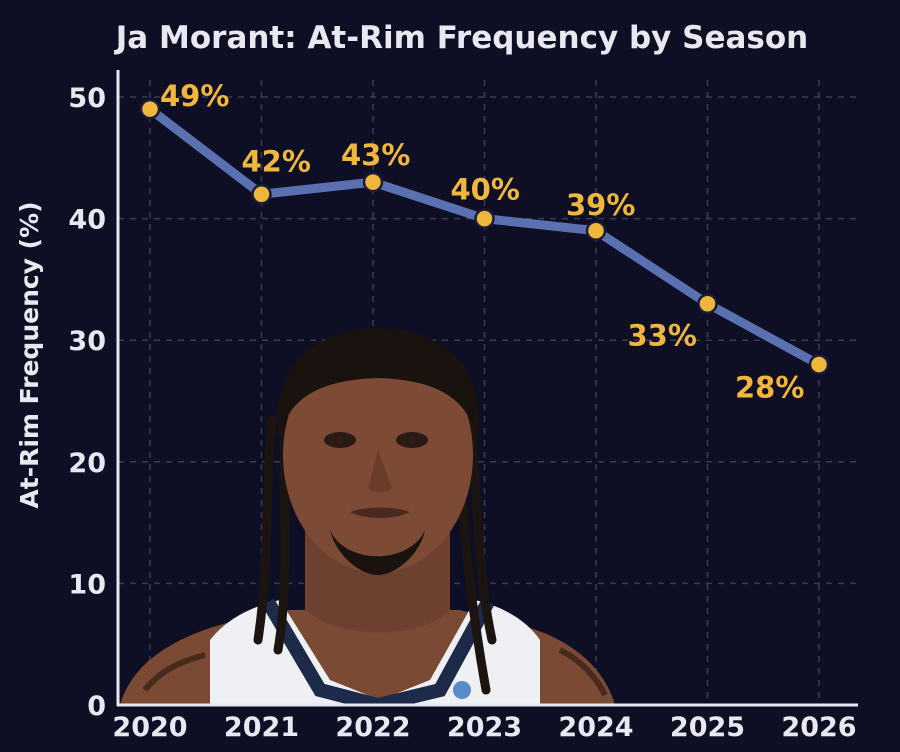  I want to click on player-hair, so click(378, 384).